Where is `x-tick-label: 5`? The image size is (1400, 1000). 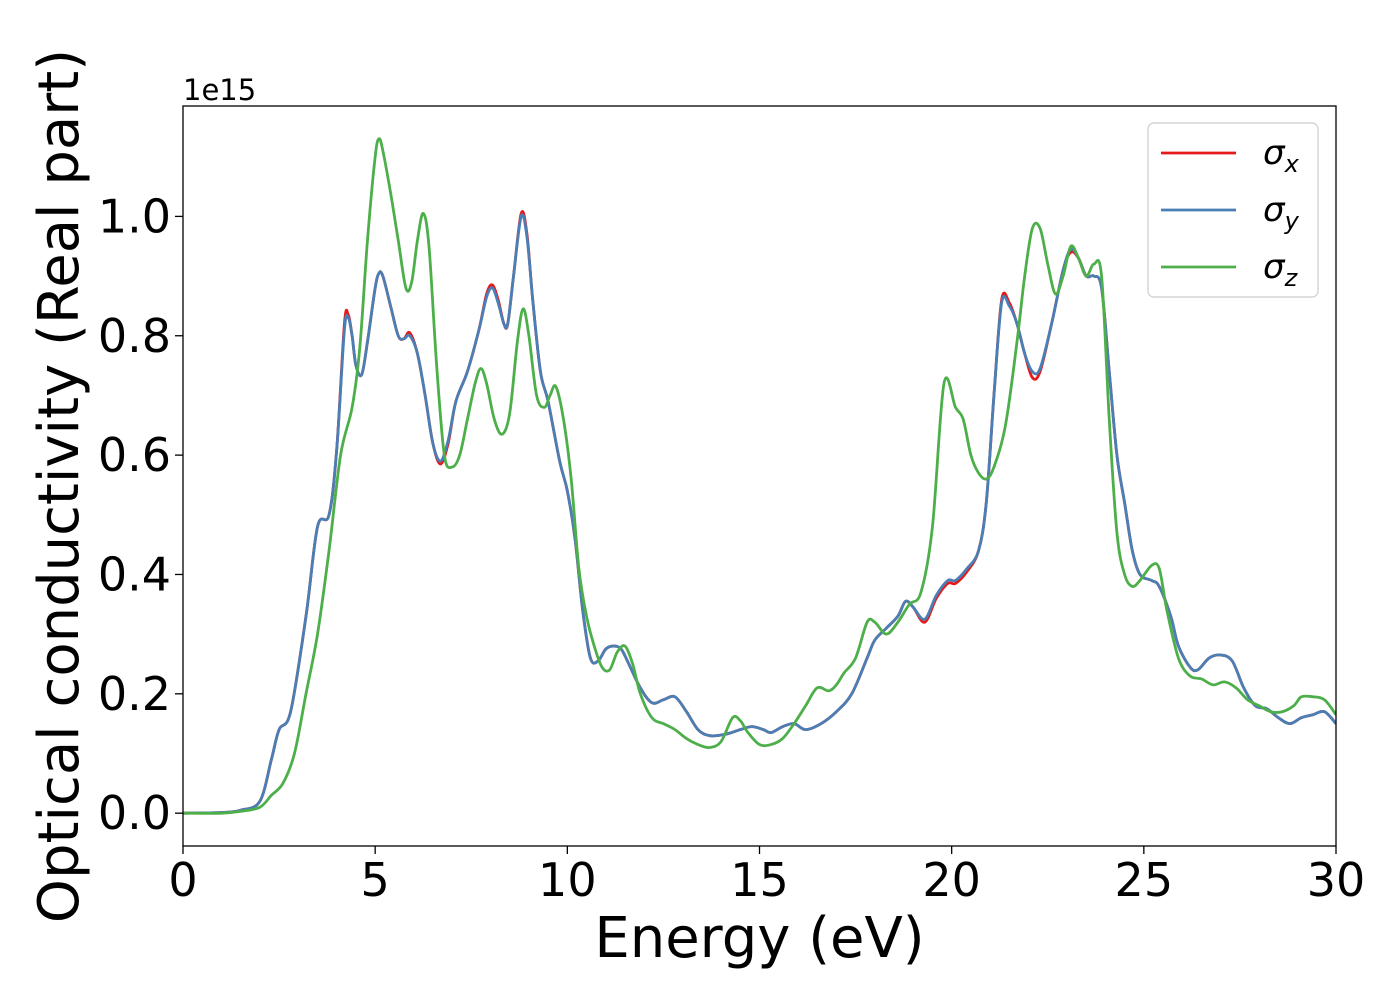 x-tick-label: 5 is located at coordinates (375, 880).